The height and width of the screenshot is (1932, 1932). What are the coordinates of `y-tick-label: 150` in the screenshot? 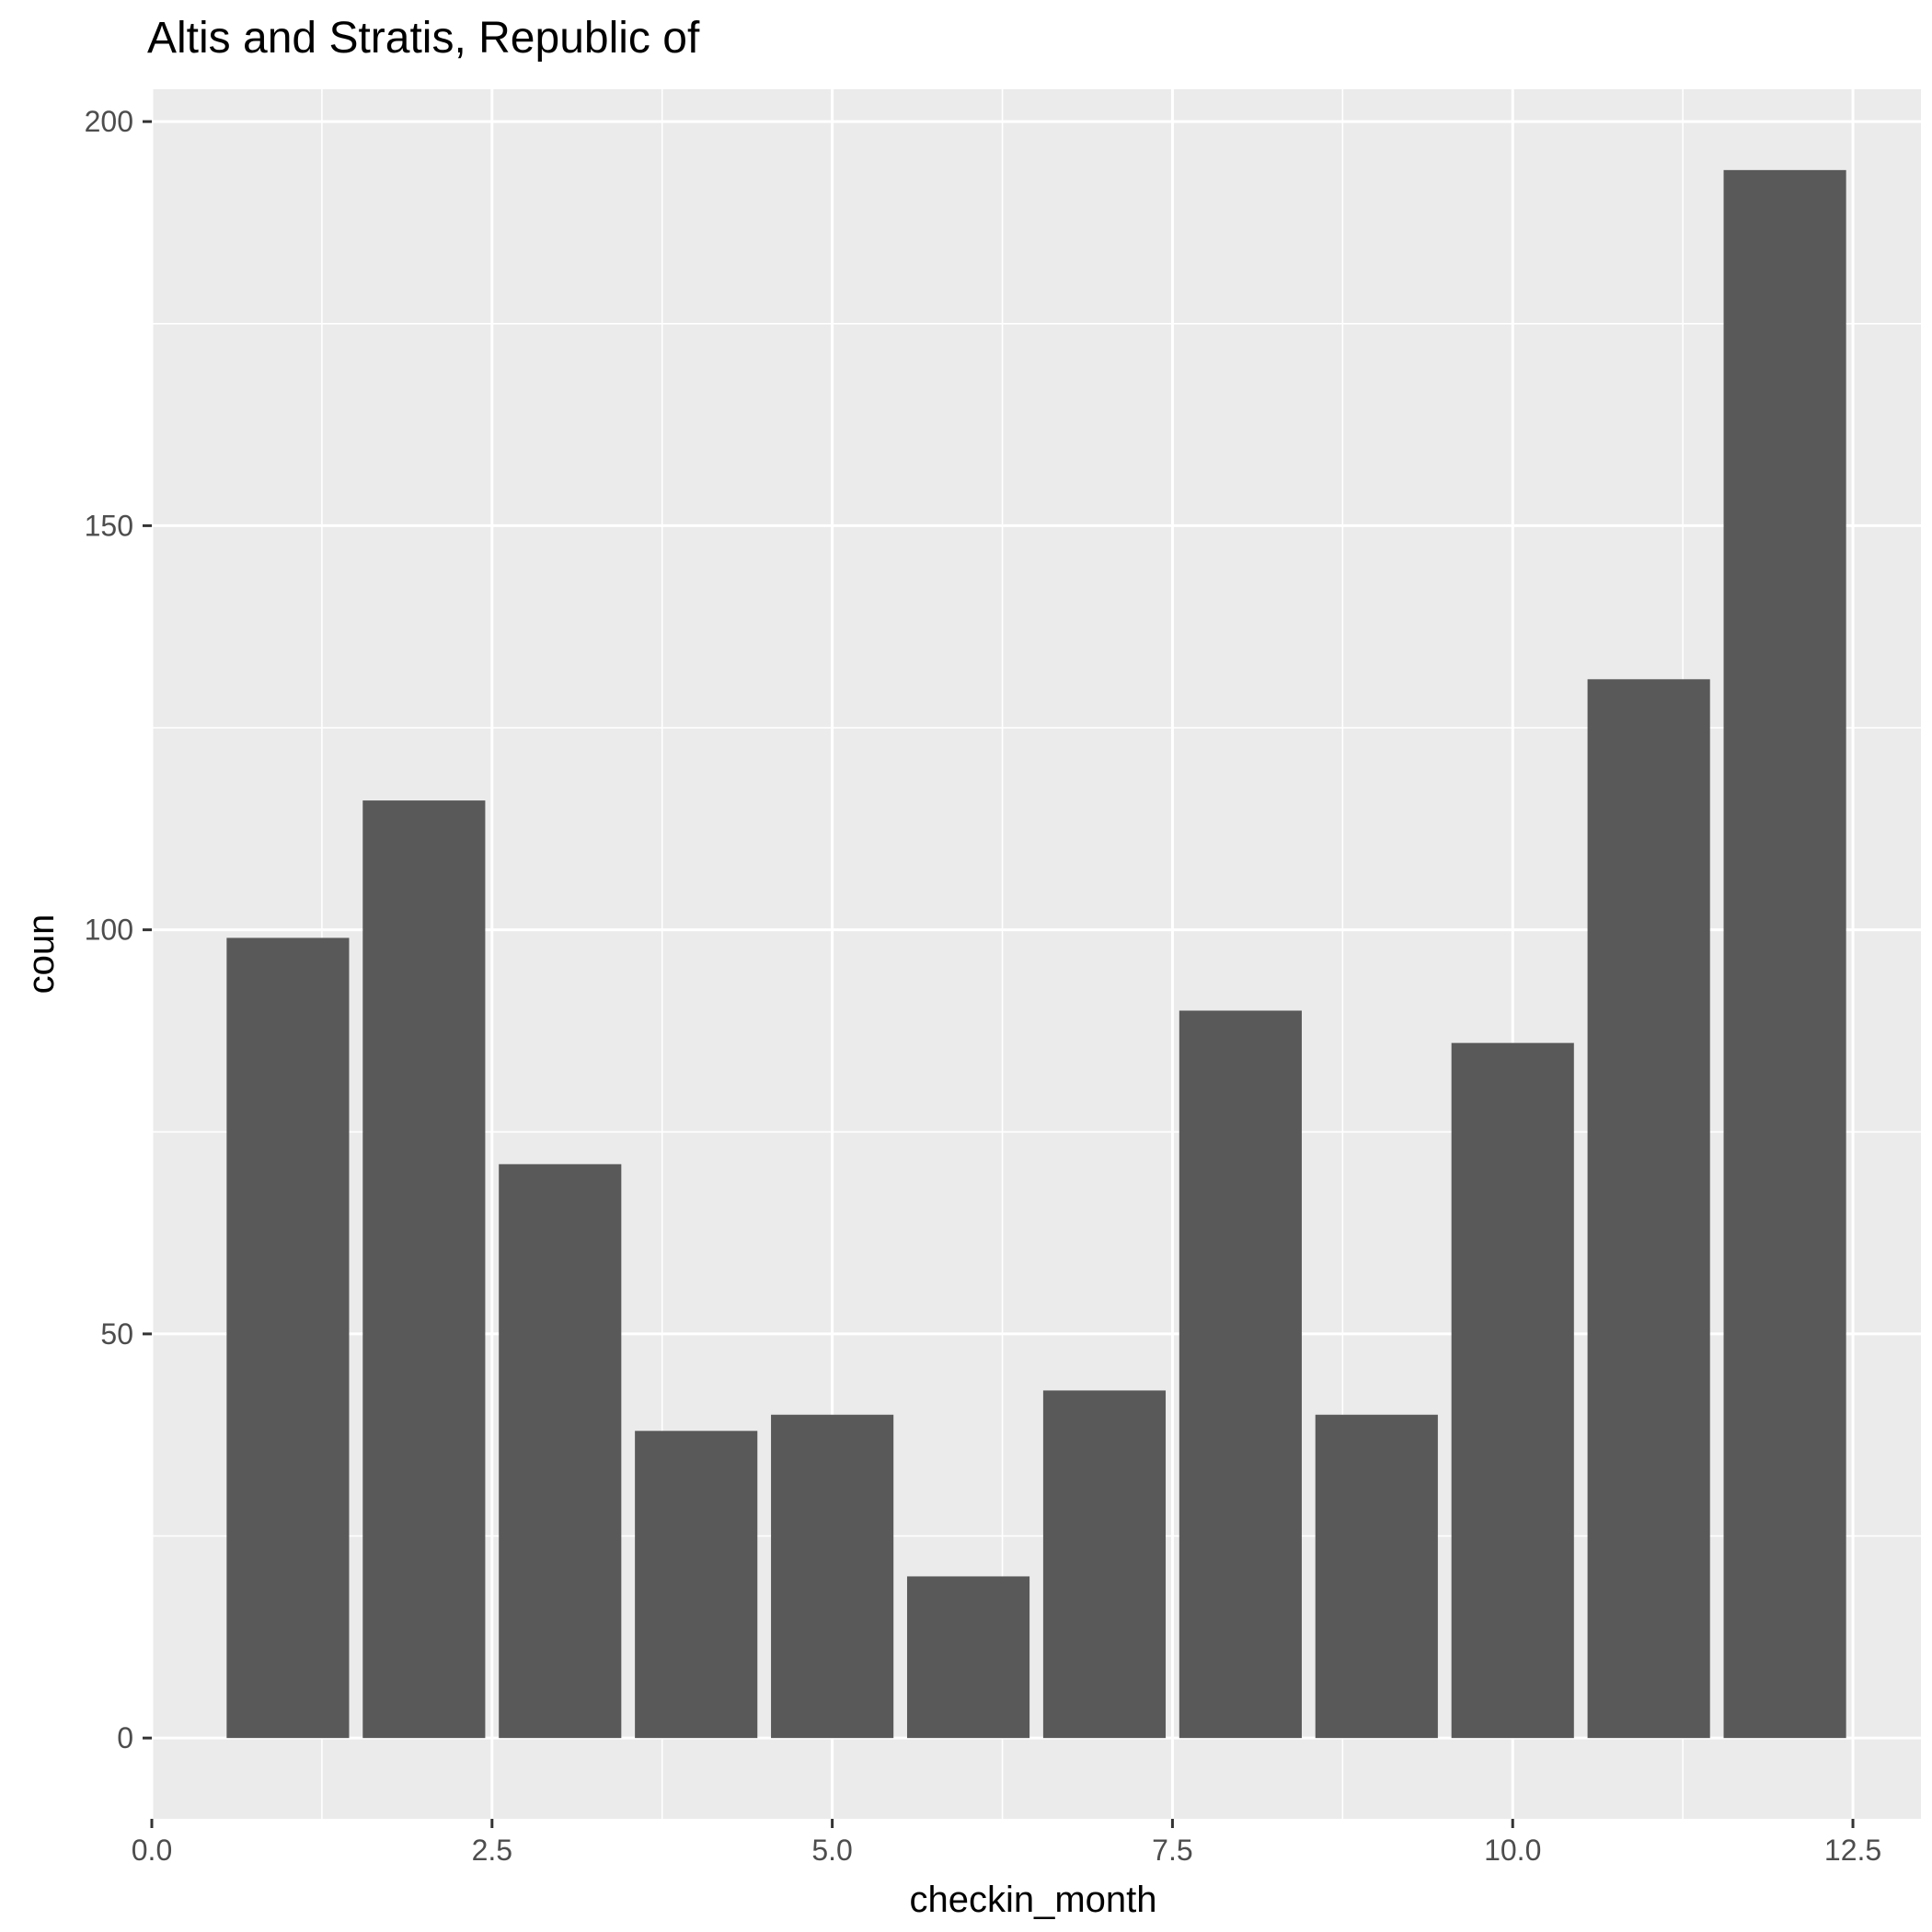 It's located at (109, 525).